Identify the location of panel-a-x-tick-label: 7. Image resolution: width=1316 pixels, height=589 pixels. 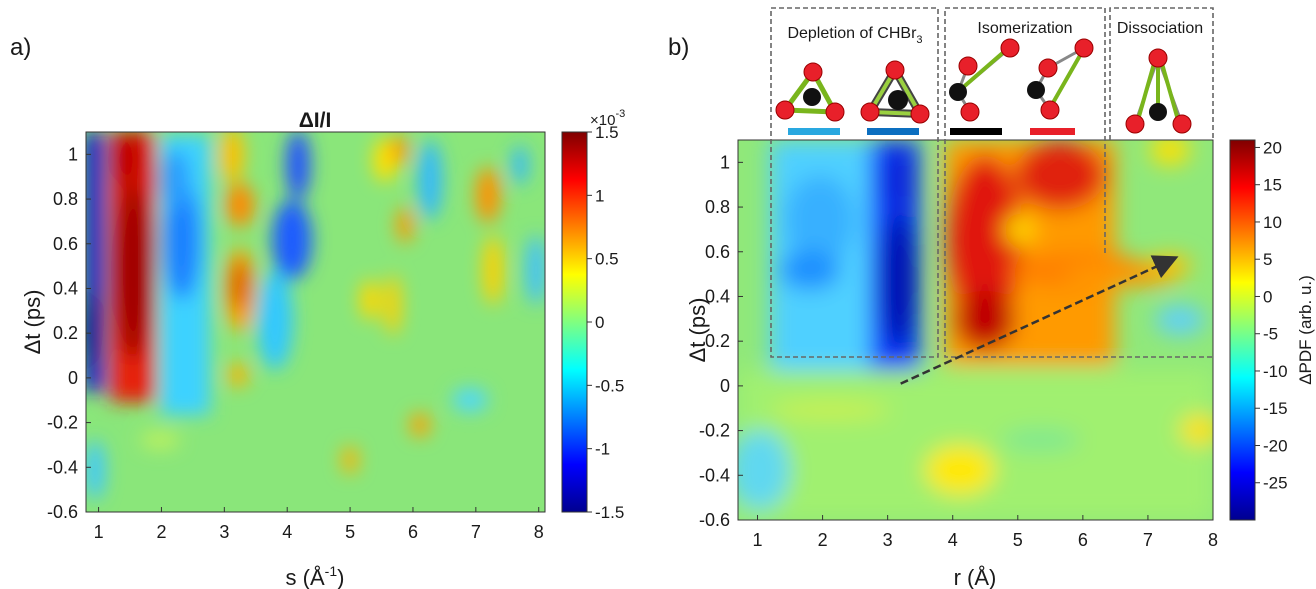
(476, 532).